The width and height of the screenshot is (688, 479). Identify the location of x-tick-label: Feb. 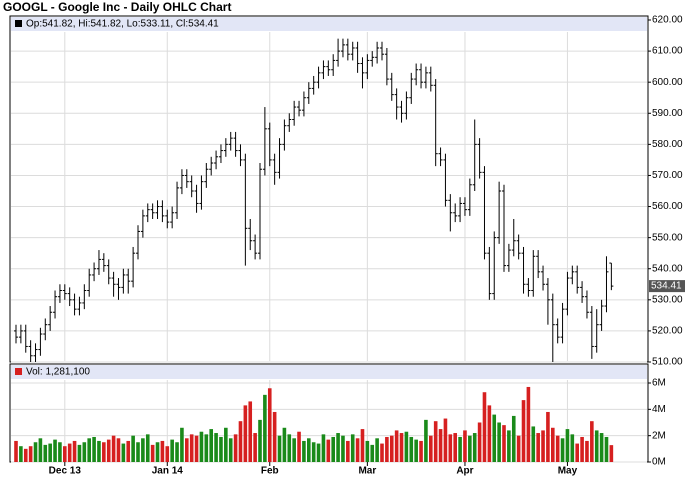
(270, 471).